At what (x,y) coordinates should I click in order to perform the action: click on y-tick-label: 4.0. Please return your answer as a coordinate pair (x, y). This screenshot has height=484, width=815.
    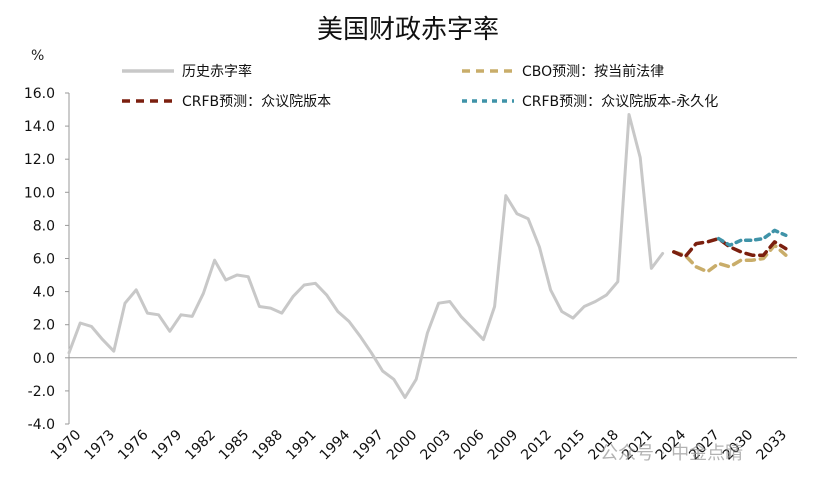
    Looking at the image, I should click on (44, 293).